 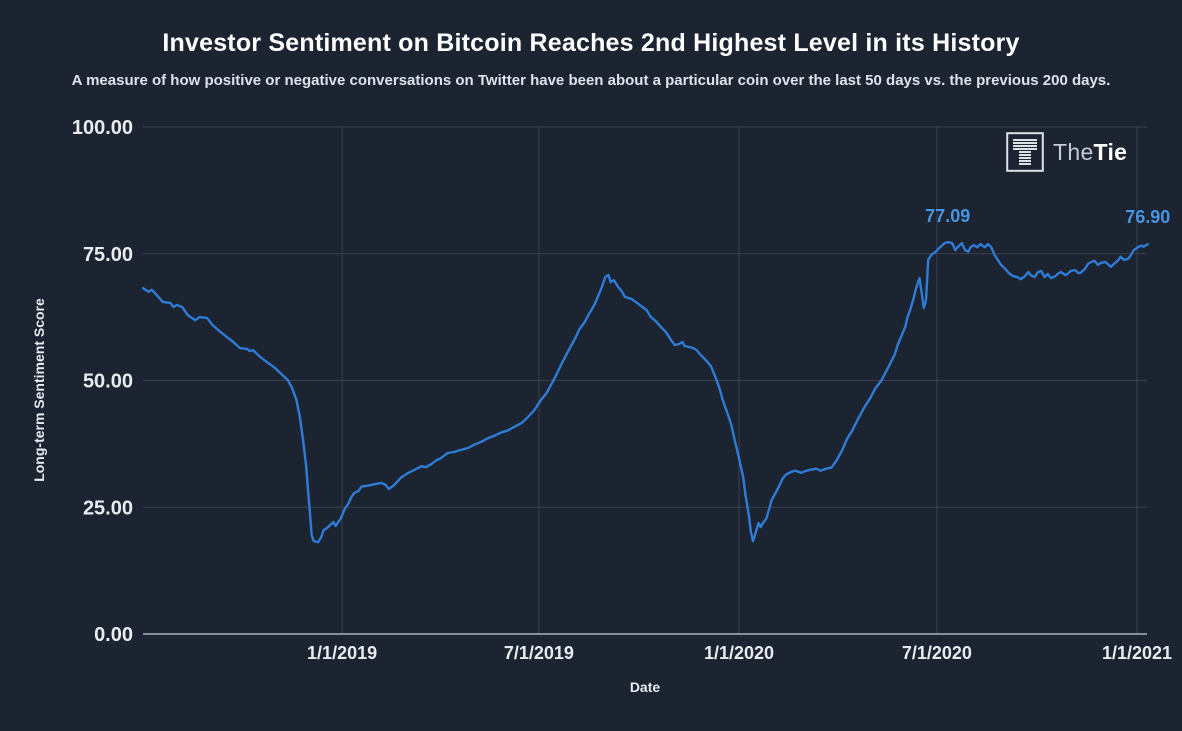 What do you see at coordinates (1137, 653) in the screenshot?
I see `x-tick-label: 1/1/2021` at bounding box center [1137, 653].